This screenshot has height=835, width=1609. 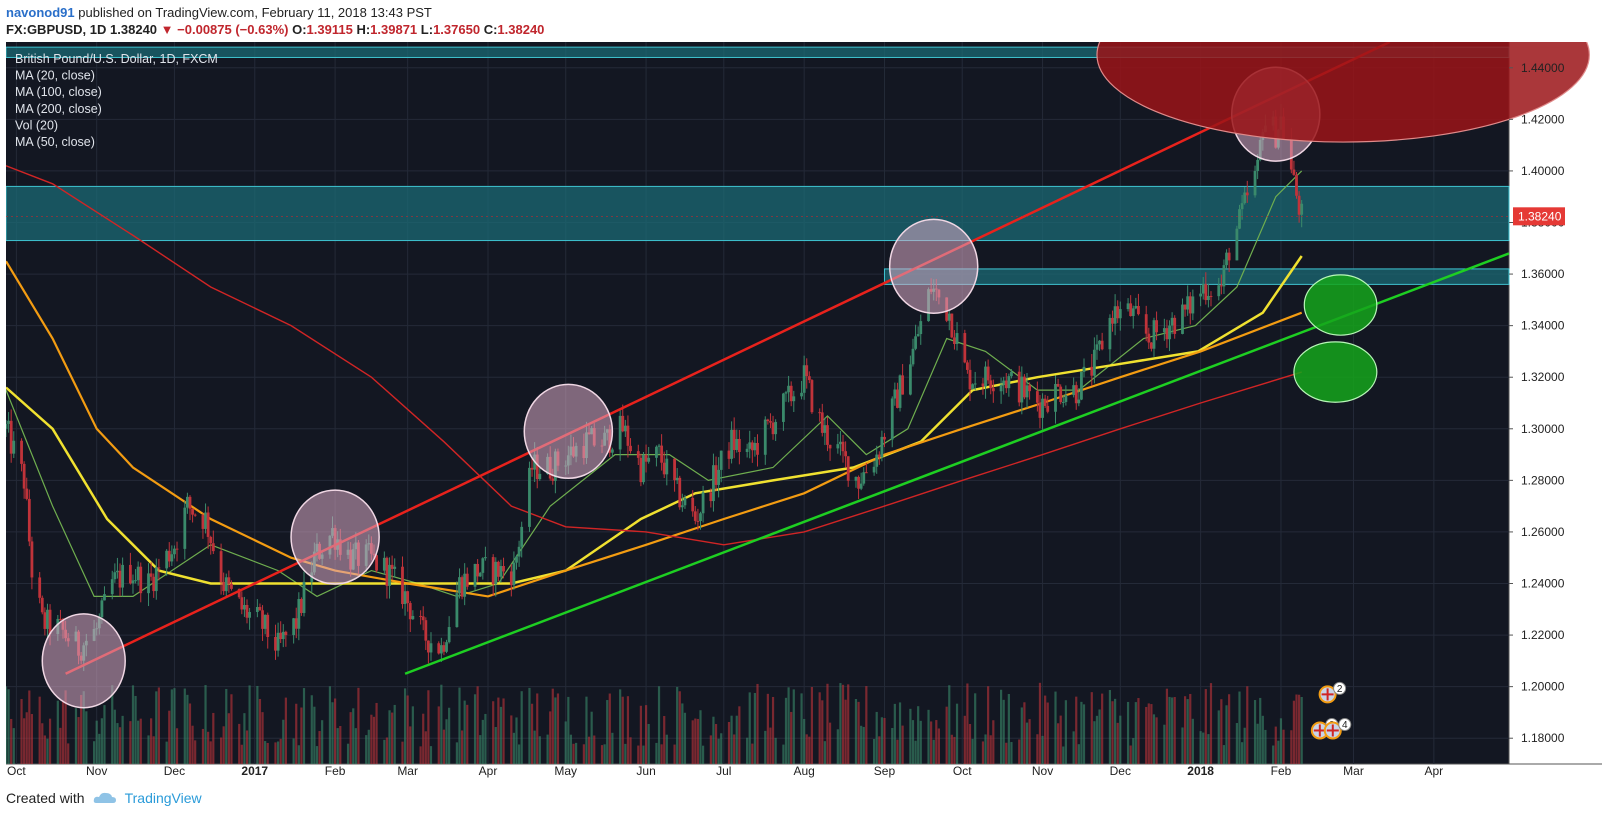 I want to click on legend-item-4: Vol (20), so click(x=36, y=125).